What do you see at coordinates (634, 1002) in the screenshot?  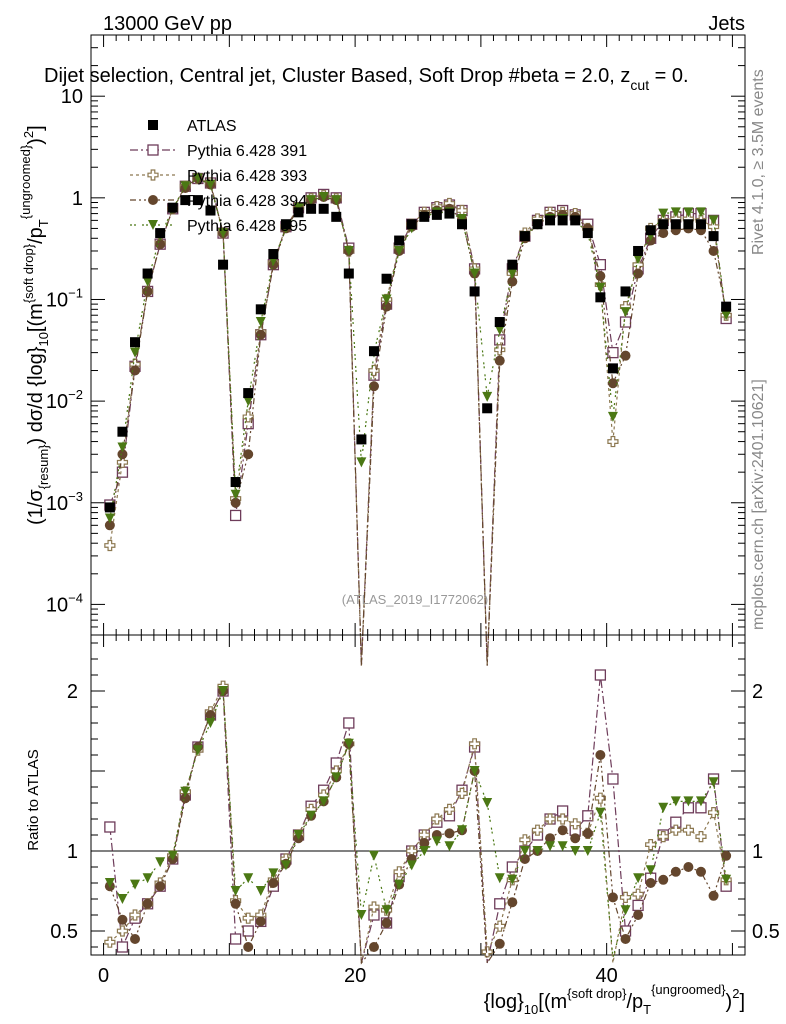 I see `xlabel-part-5: /p` at bounding box center [634, 1002].